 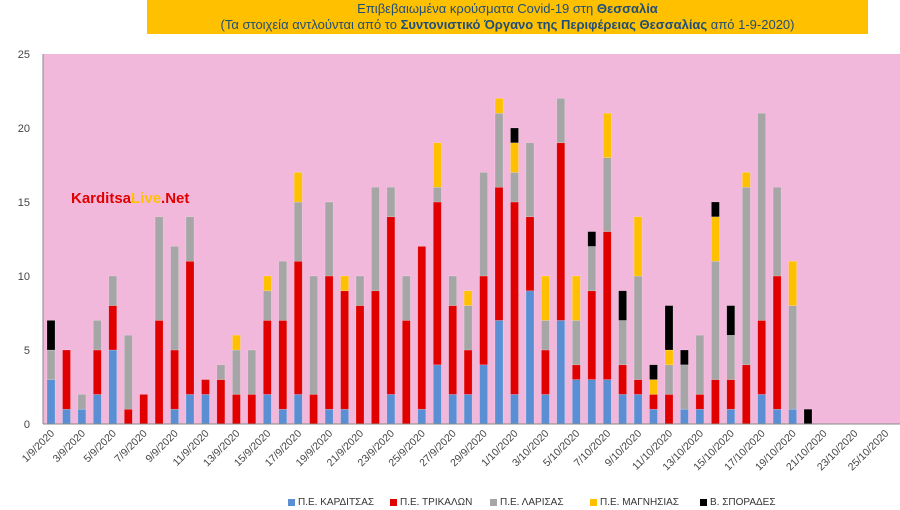 I want to click on y-tick-label: 15, so click(x=24, y=203).